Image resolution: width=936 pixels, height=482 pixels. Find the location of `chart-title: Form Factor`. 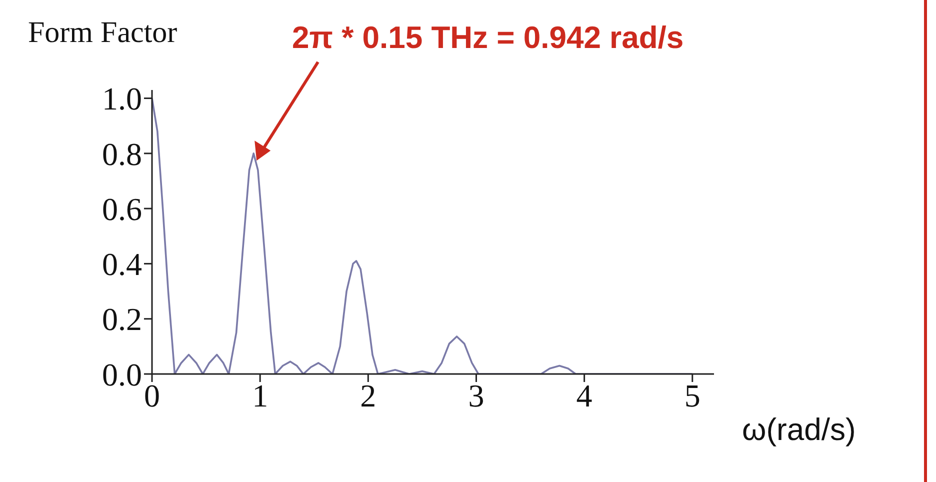

chart-title: Form Factor is located at coordinates (103, 32).